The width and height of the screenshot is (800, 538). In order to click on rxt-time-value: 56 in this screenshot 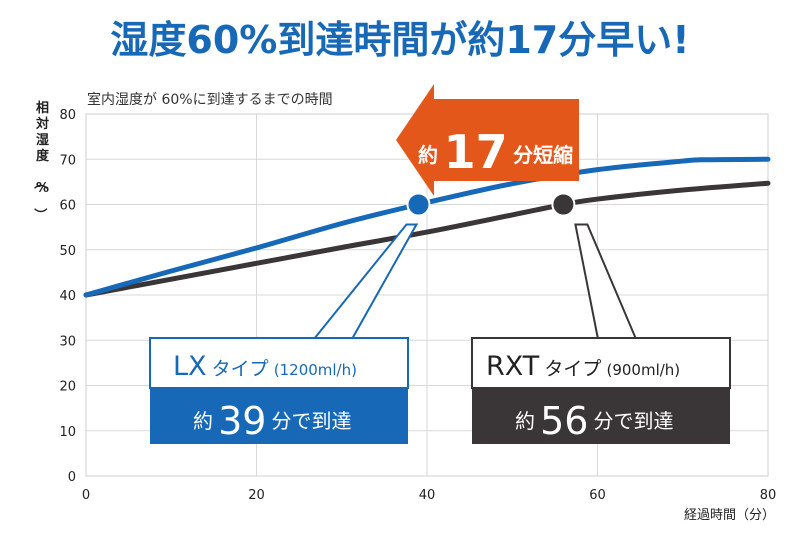, I will do `click(564, 421)`.